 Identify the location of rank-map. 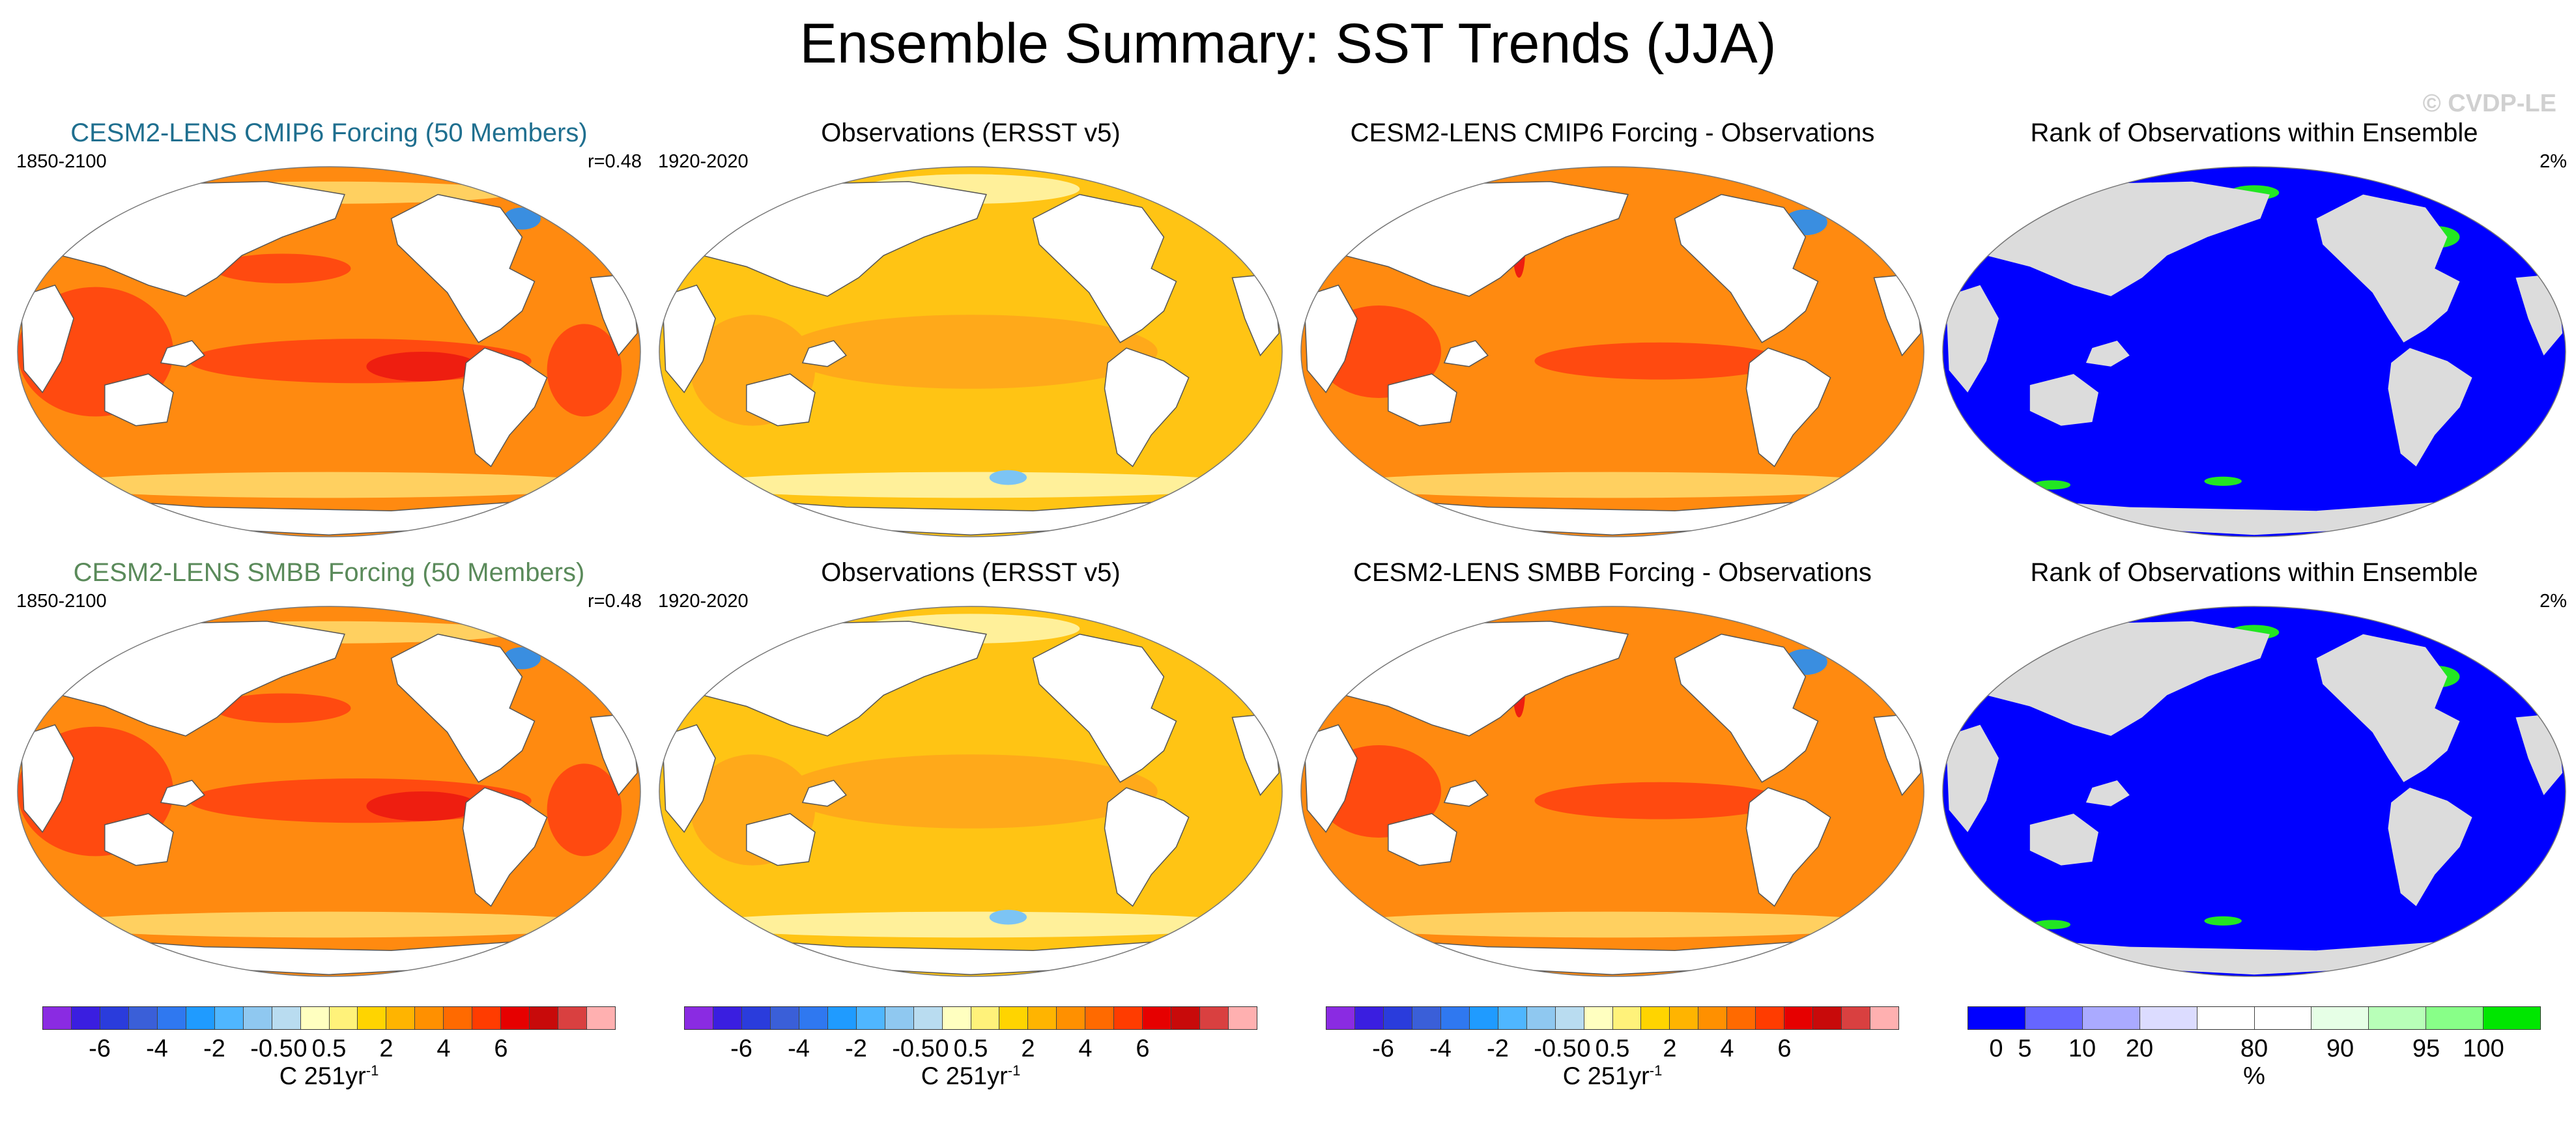
(2254, 791).